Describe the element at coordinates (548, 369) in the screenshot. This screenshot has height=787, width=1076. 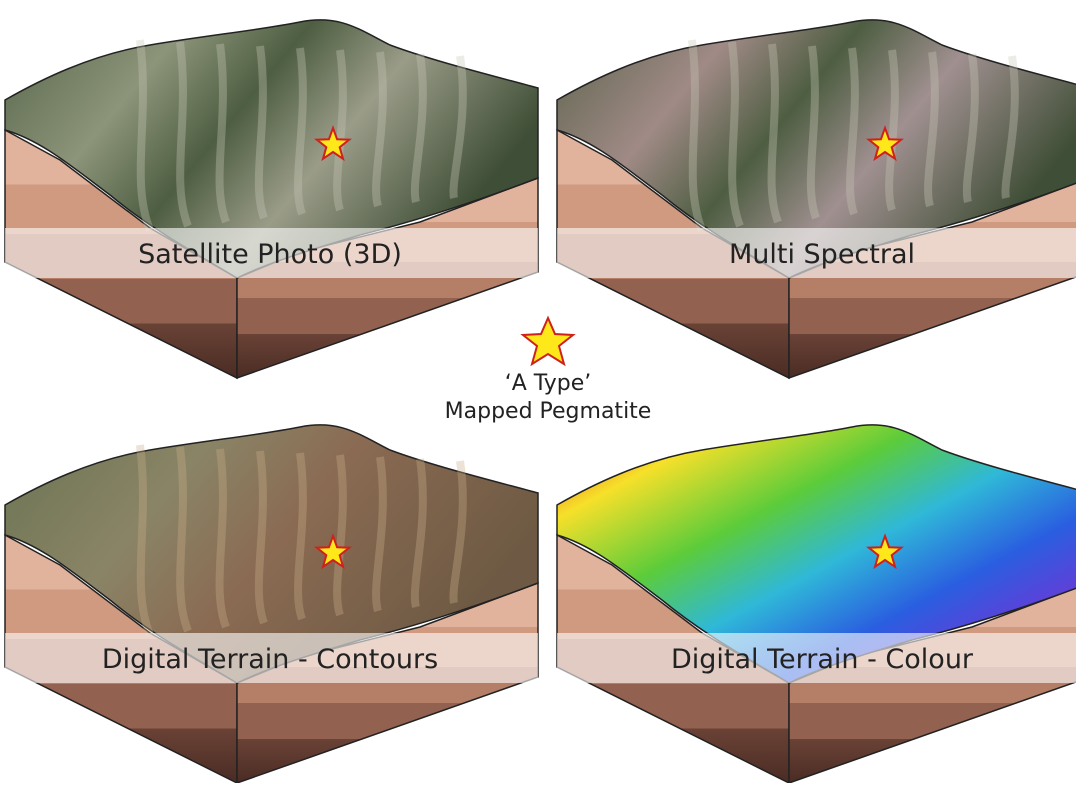
I see `legend: ‘A Type’ Mapped Pegmatite` at that location.